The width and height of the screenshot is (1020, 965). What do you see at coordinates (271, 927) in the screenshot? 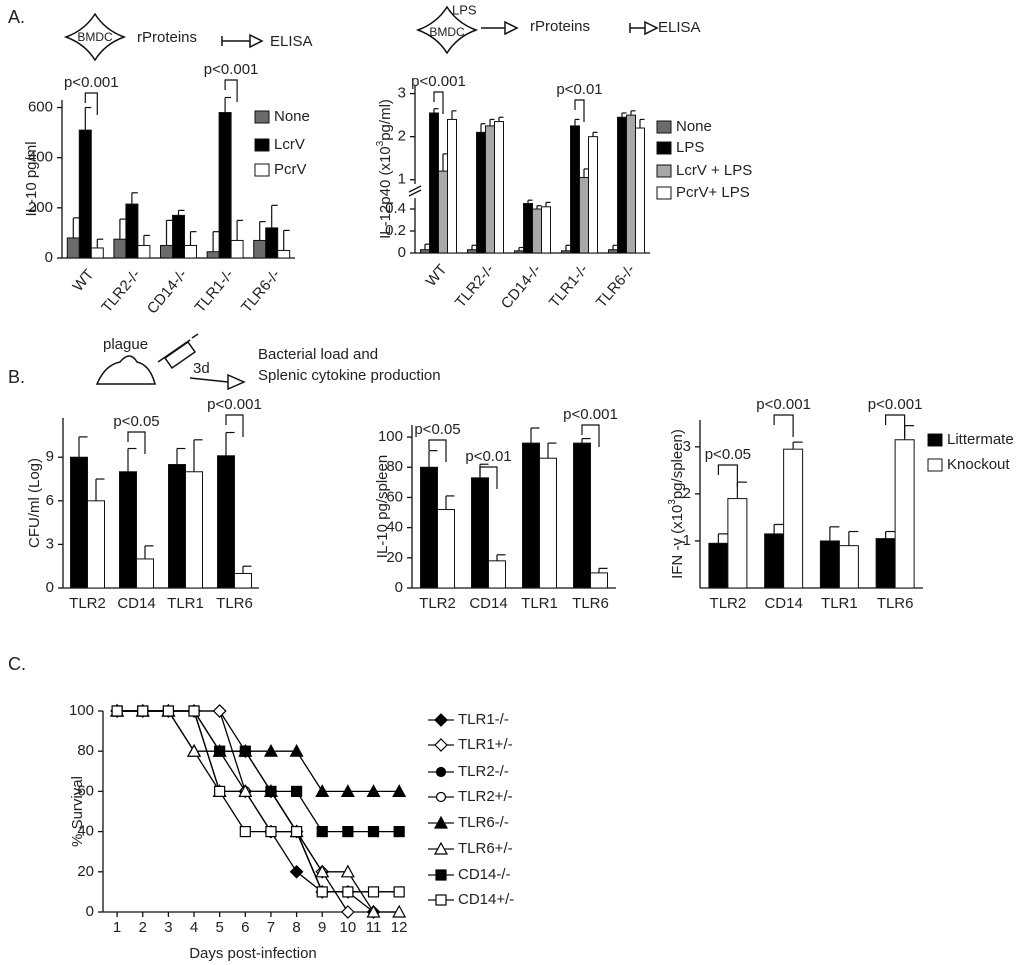
I see `x-tick-label: 7` at bounding box center [271, 927].